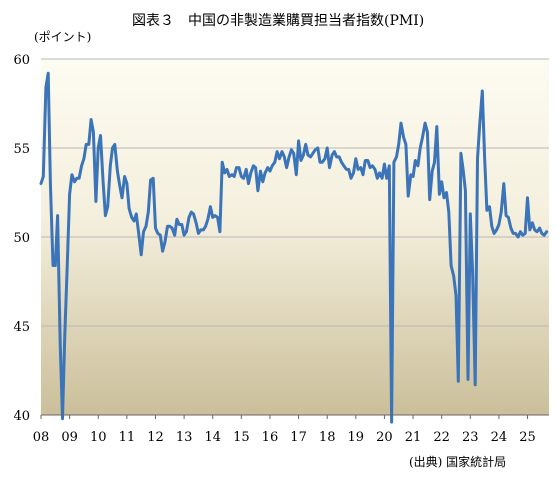  I want to click on x-tick-label: 11, so click(127, 437).